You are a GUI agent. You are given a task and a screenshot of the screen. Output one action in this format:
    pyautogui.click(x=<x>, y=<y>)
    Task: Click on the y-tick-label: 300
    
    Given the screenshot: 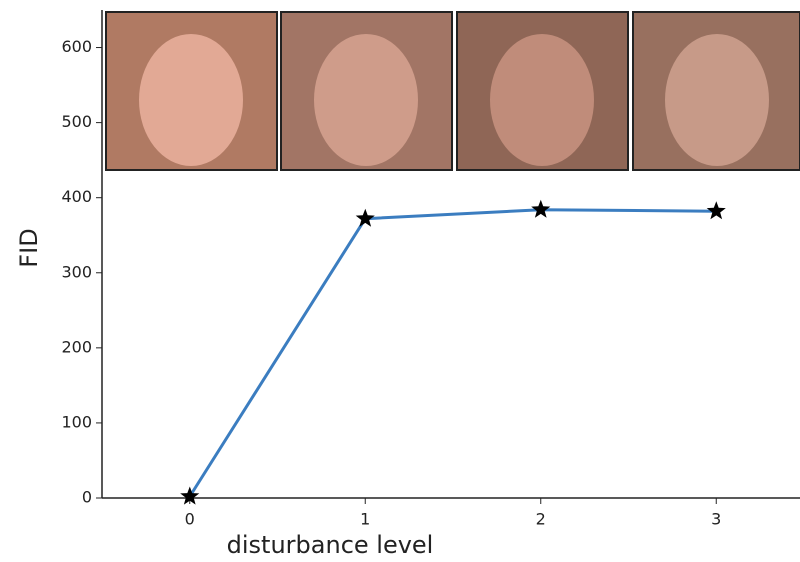 What is the action you would take?
    pyautogui.click(x=76, y=271)
    